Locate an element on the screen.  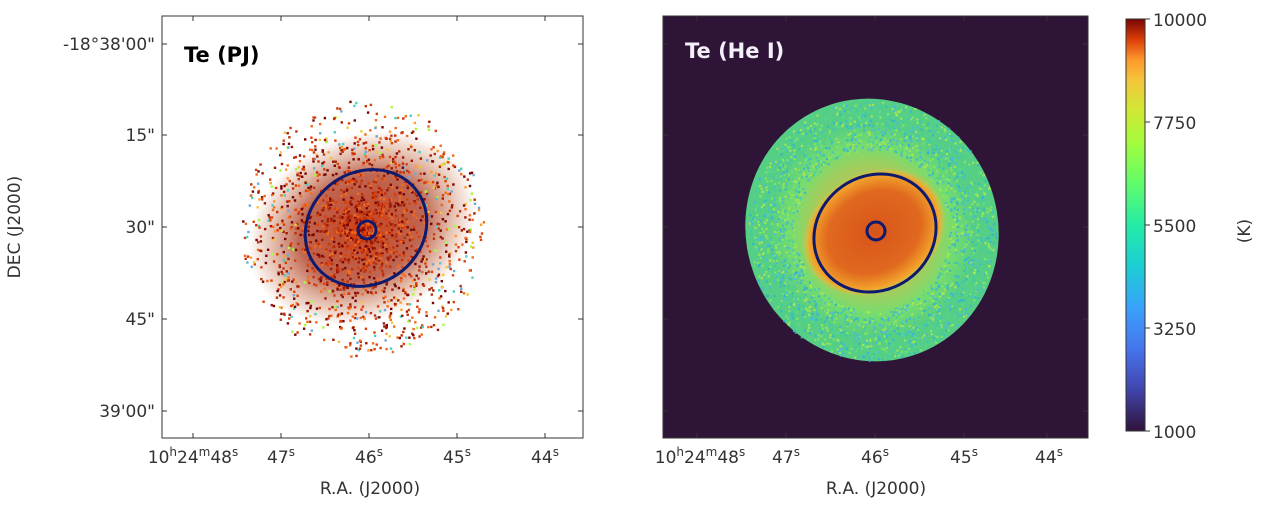
colorbar-ticks is located at coordinates (1147, 225).